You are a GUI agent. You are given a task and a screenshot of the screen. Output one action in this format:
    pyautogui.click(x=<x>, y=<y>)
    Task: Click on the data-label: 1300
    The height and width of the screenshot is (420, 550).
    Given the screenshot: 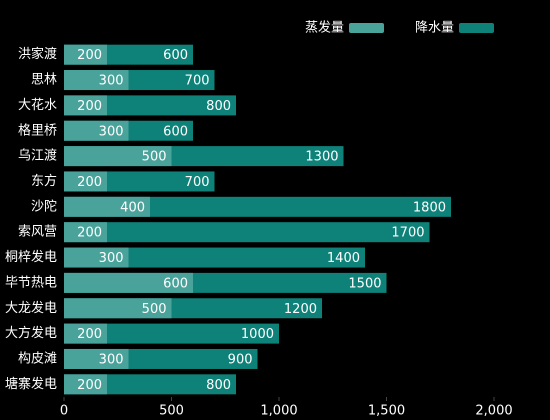 What is the action you would take?
    pyautogui.click(x=321, y=157)
    